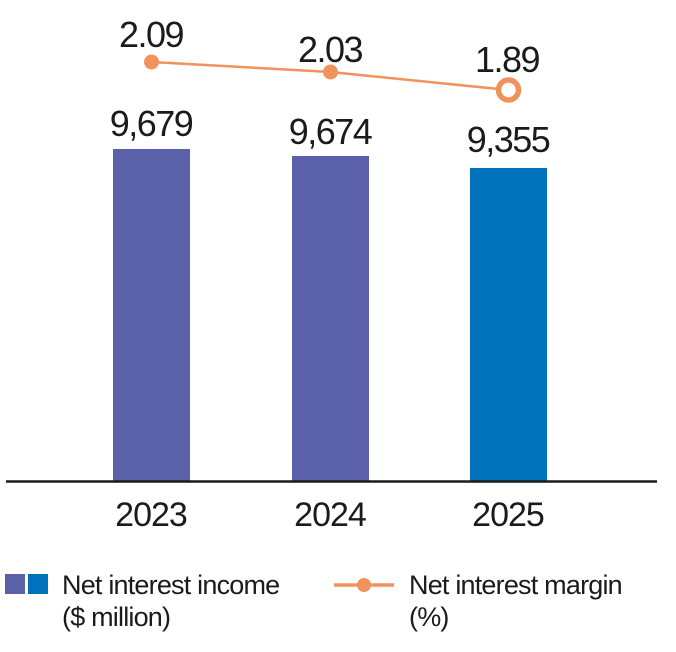 The image size is (676, 652). Describe the element at coordinates (151, 34) in the screenshot. I see `margin-value-label-2023: 2.09` at that location.